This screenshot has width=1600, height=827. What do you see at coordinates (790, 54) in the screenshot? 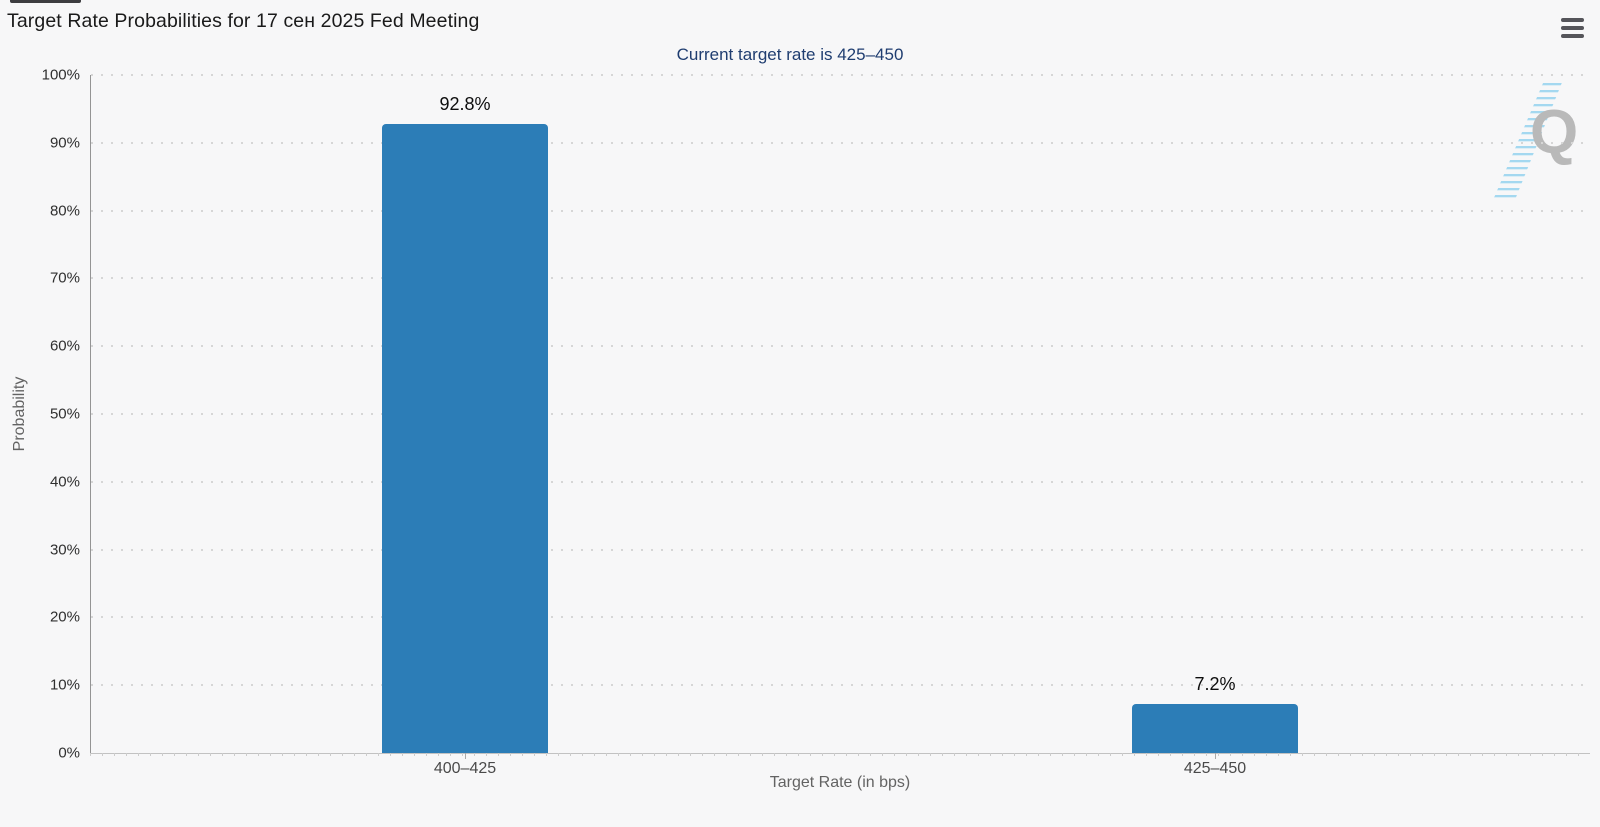
I see `chart-subtitle: Current target rate is 425–450` at bounding box center [790, 54].